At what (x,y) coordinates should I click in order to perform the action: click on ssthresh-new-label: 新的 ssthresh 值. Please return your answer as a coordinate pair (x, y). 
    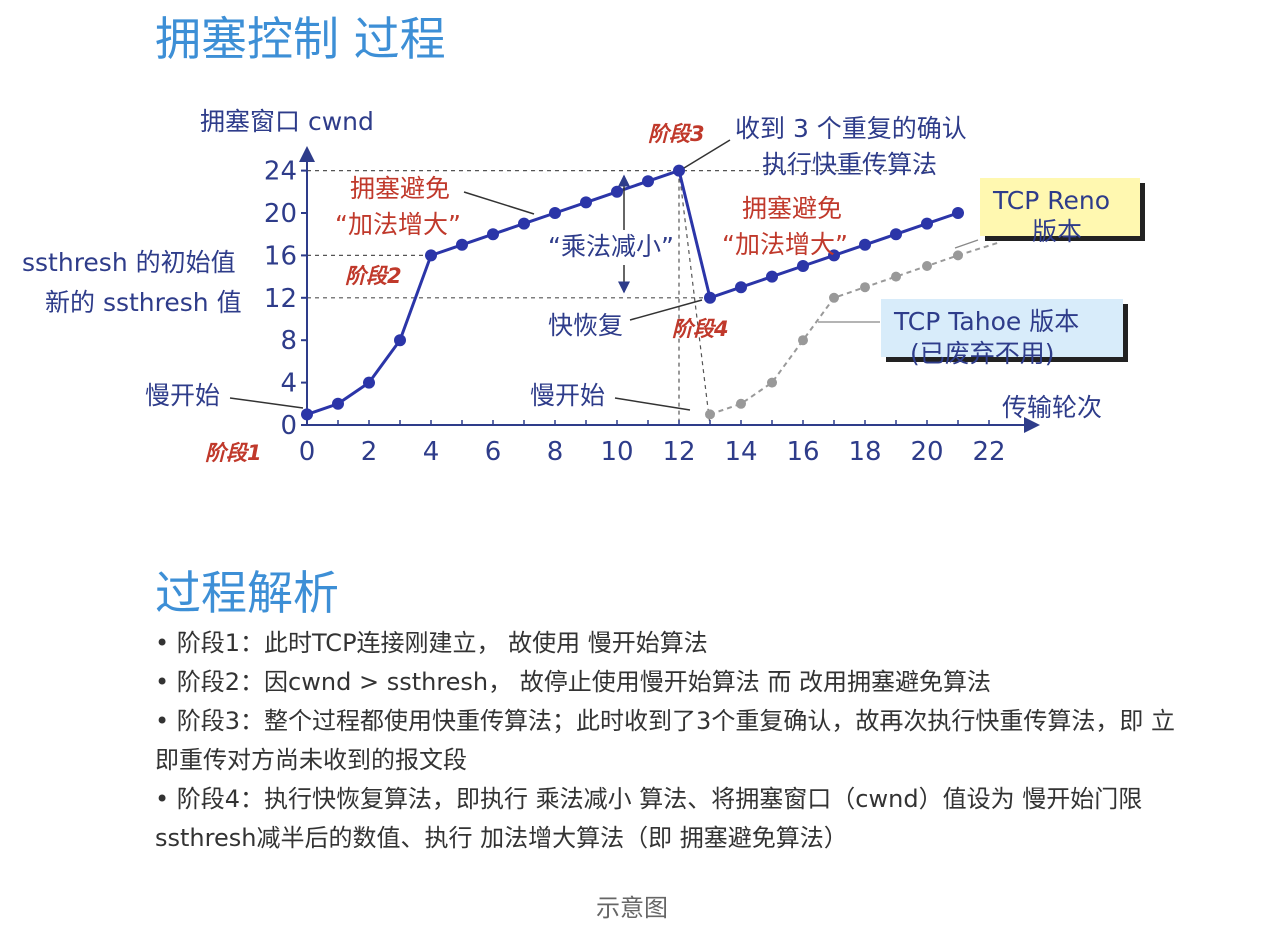
    Looking at the image, I should click on (143, 302).